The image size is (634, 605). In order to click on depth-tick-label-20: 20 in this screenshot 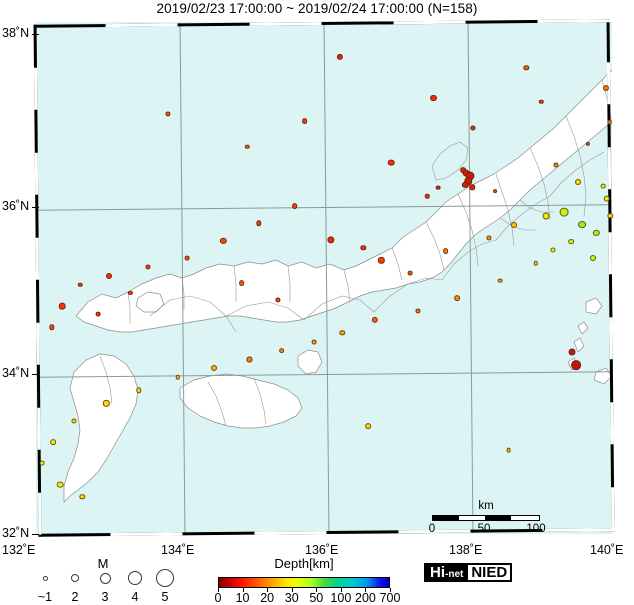, I will do `click(267, 598)`.